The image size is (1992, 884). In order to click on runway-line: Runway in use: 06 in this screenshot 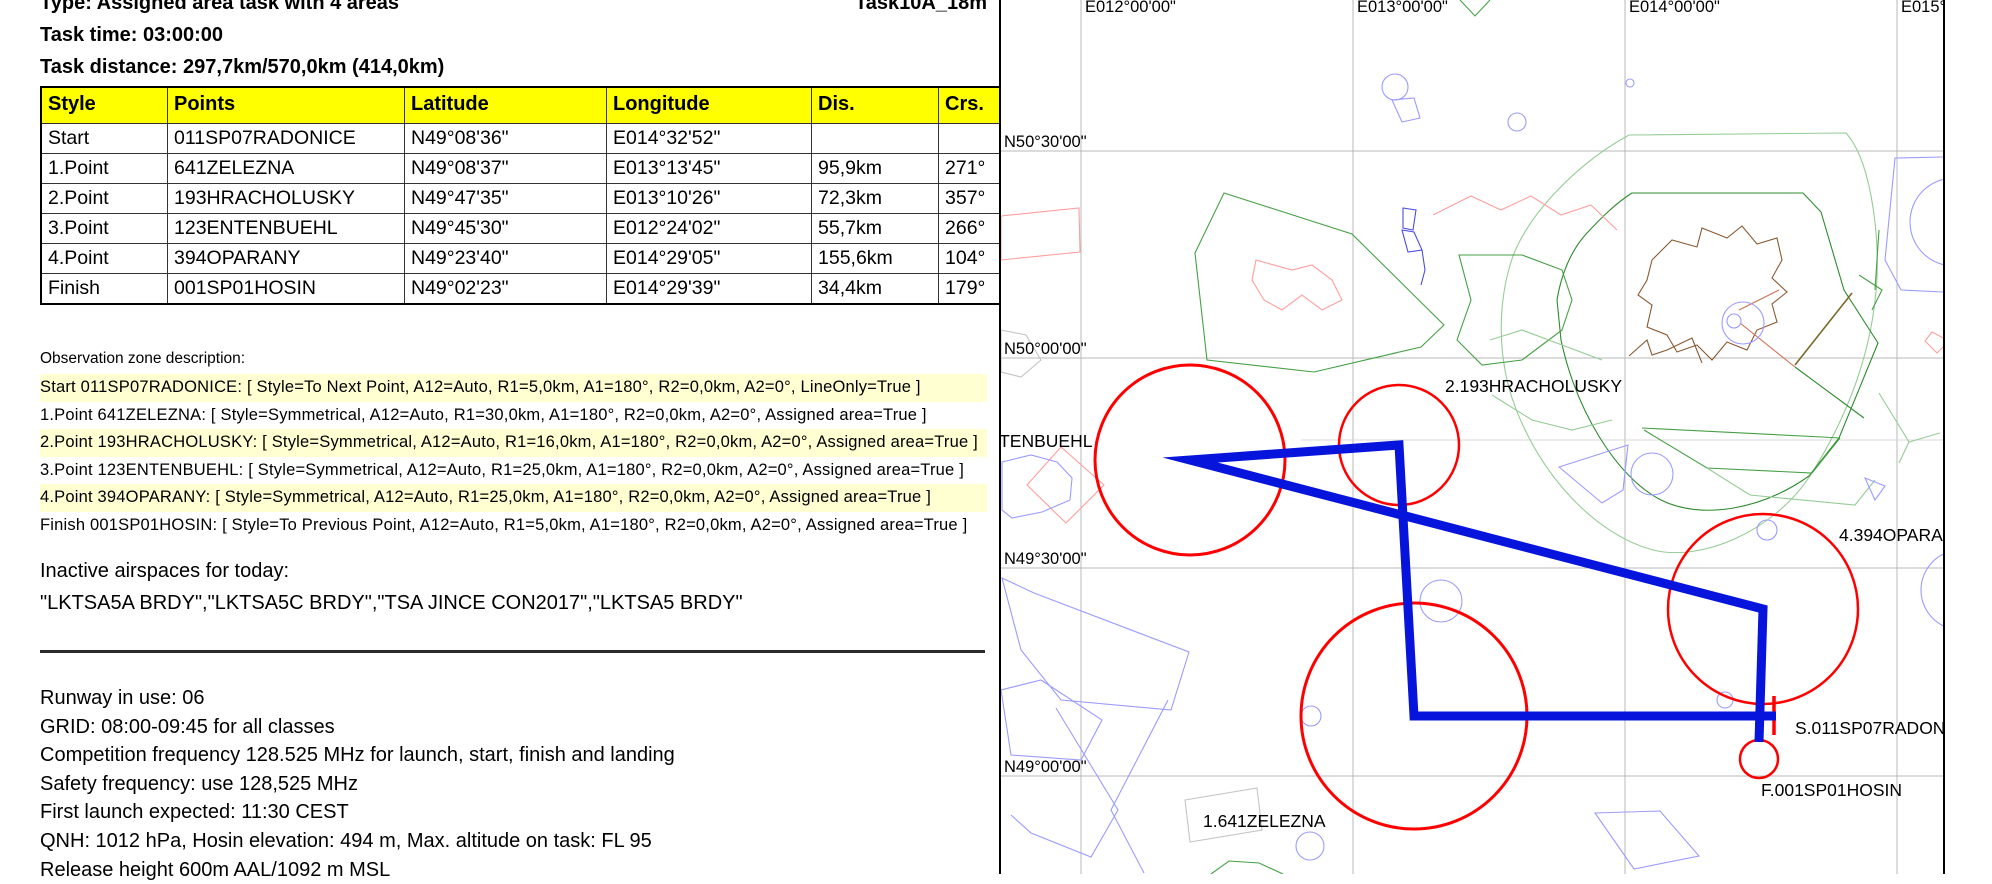, I will do `click(122, 698)`.